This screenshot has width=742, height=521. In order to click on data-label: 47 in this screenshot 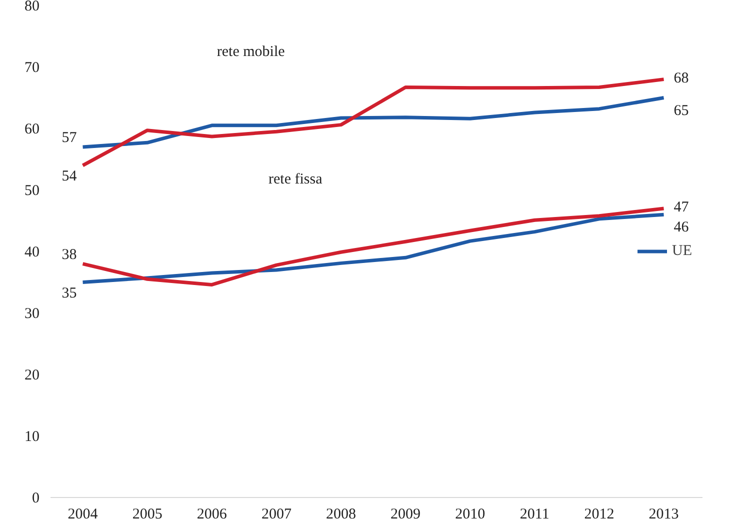, I will do `click(682, 207)`.